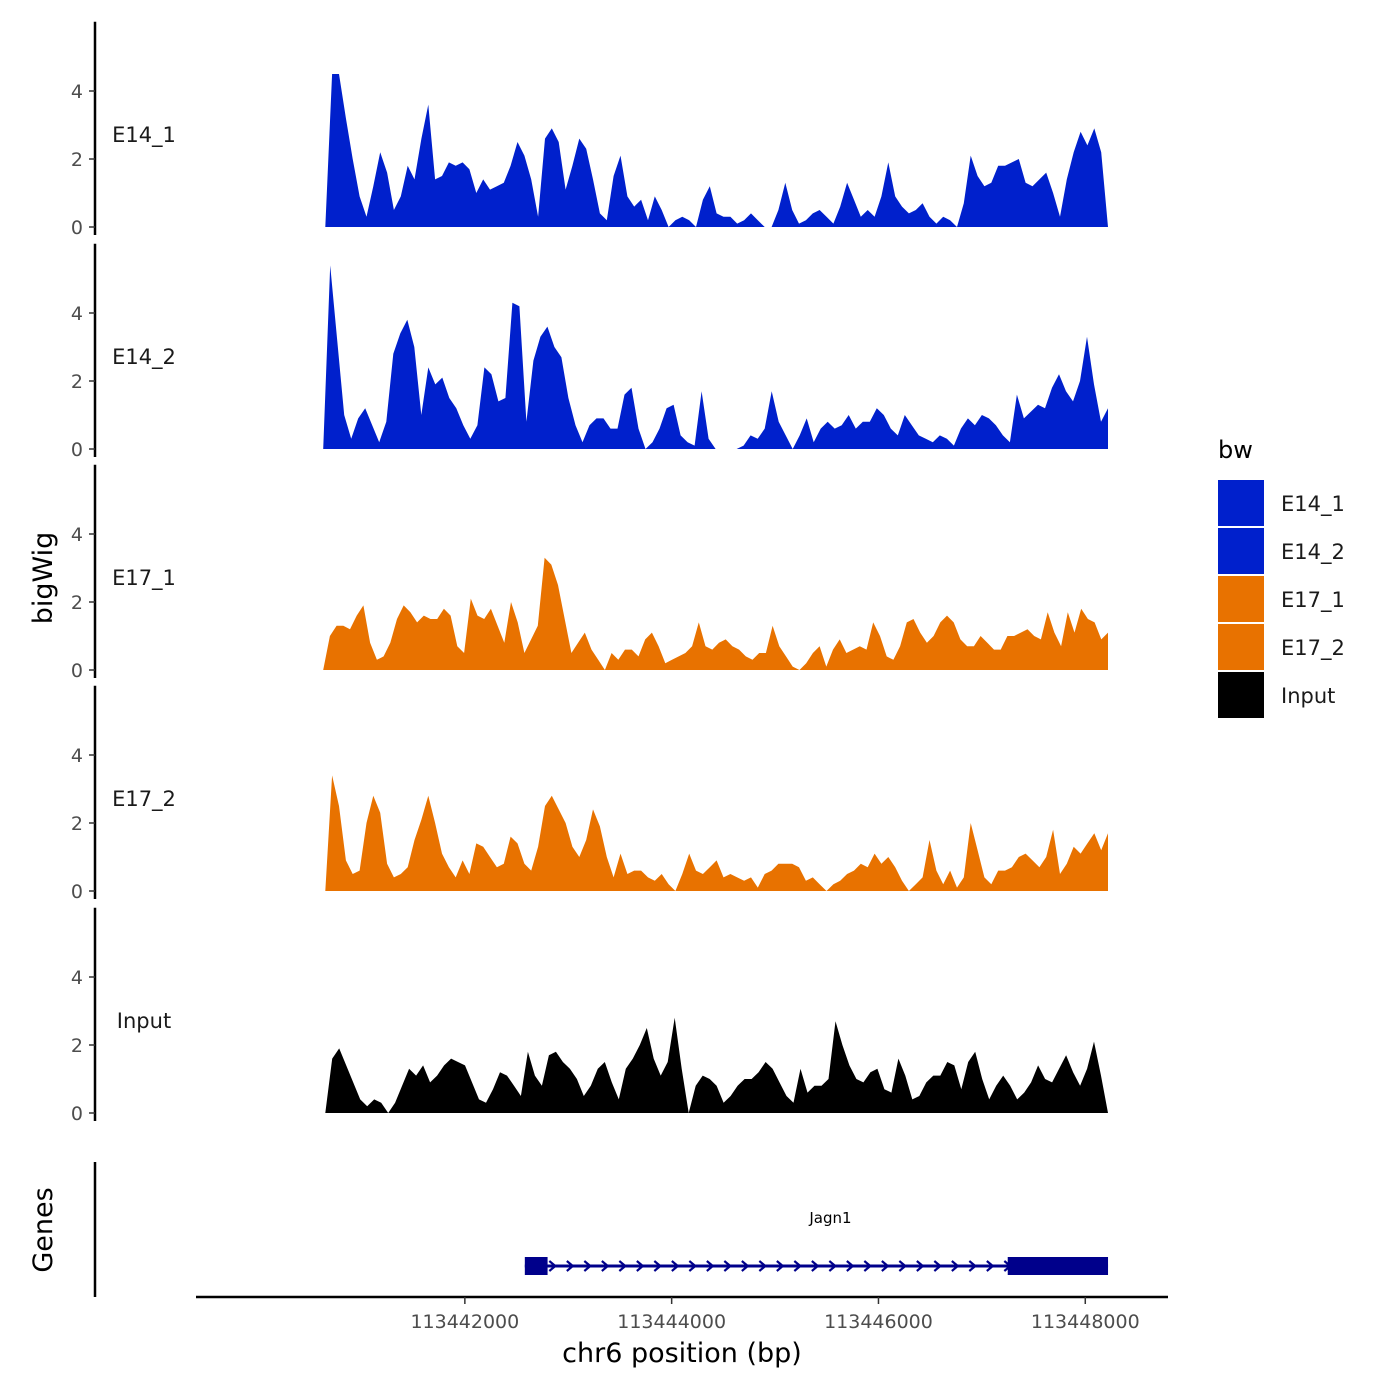 The width and height of the screenshot is (1400, 1400). What do you see at coordinates (716, 1065) in the screenshot?
I see `coverage-area-Input` at bounding box center [716, 1065].